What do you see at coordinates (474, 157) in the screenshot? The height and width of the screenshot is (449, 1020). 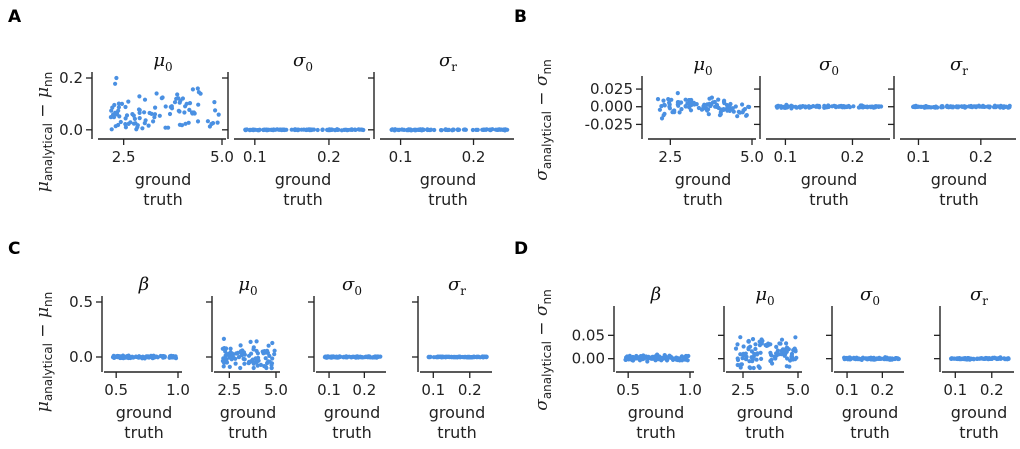 I see `x-tick-label: 0.2` at bounding box center [474, 157].